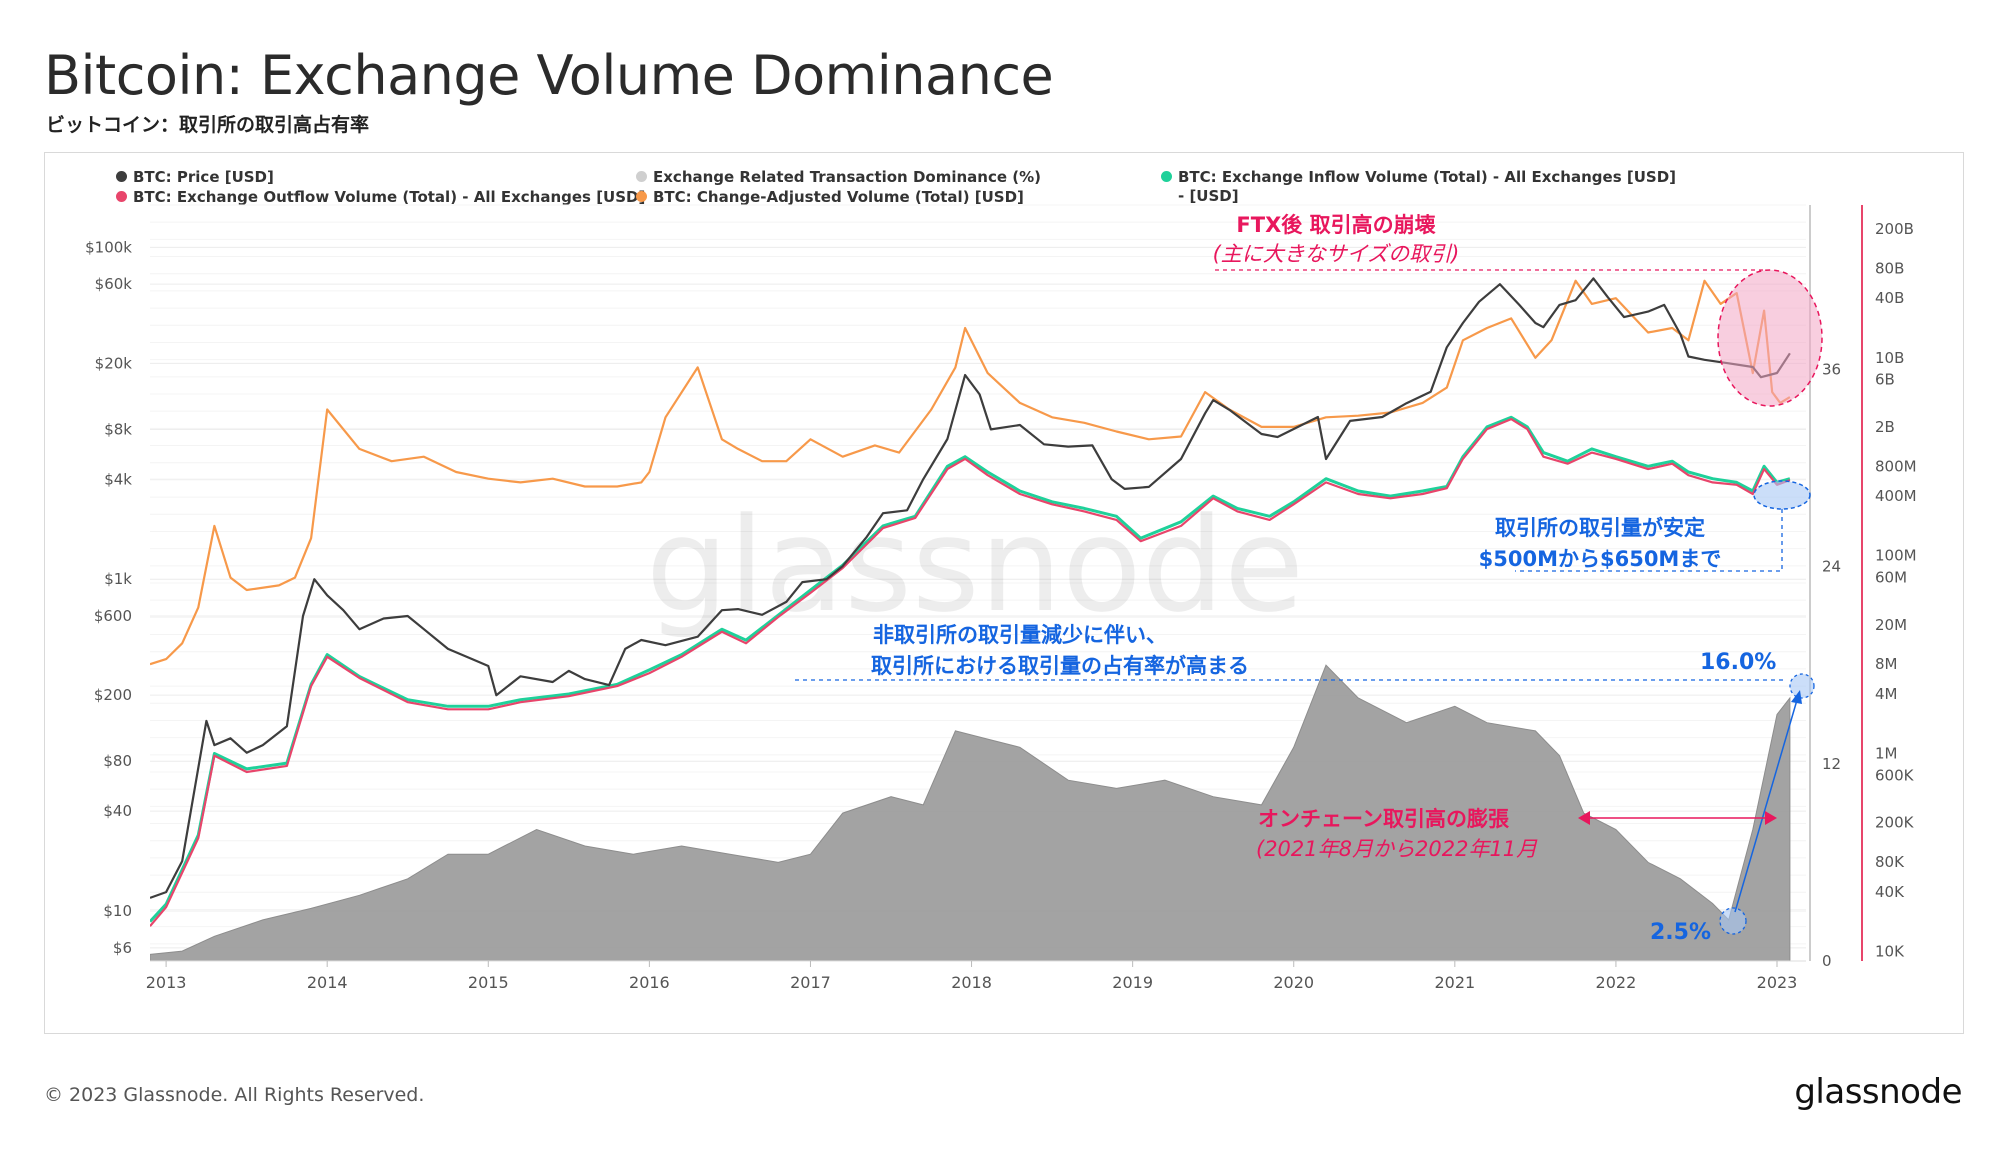 The image size is (2000, 1152). I want to click on y-right-tick-label: 4M, so click(1886, 694).